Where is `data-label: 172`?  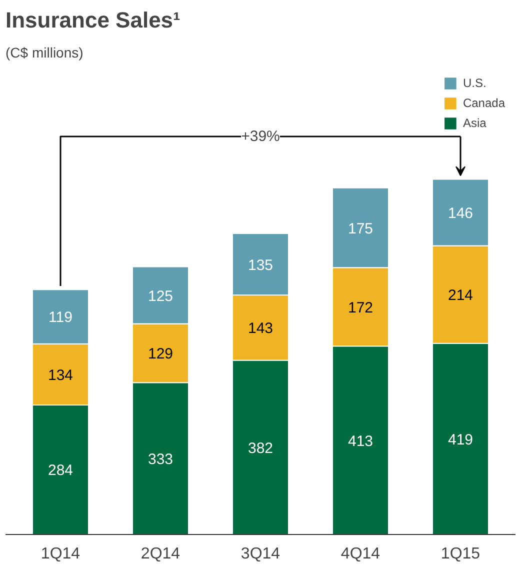 data-label: 172 is located at coordinates (361, 307).